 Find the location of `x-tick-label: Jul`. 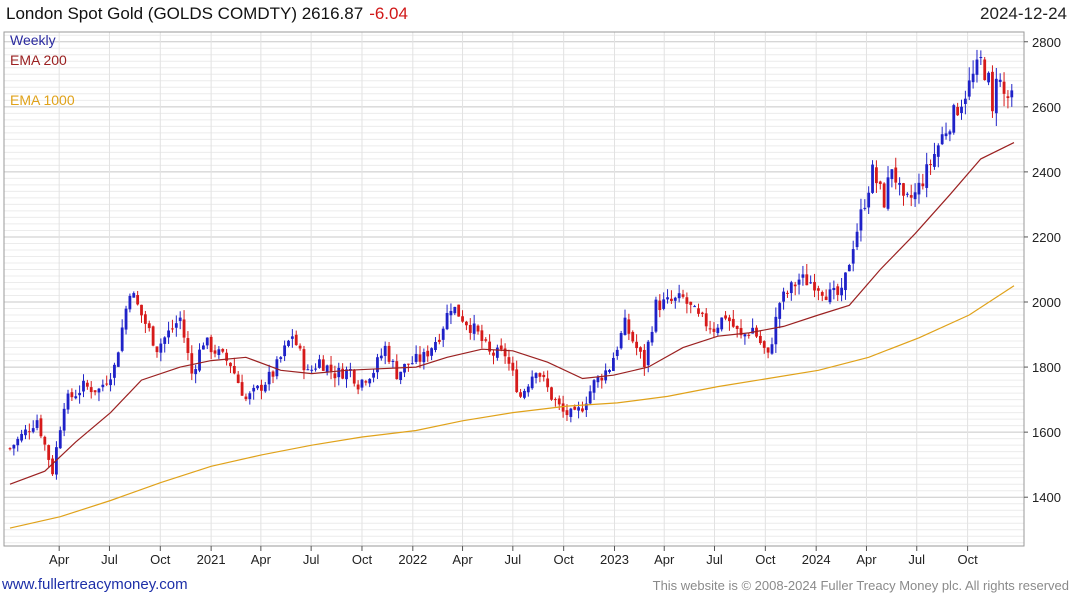

x-tick-label: Jul is located at coordinates (109, 559).